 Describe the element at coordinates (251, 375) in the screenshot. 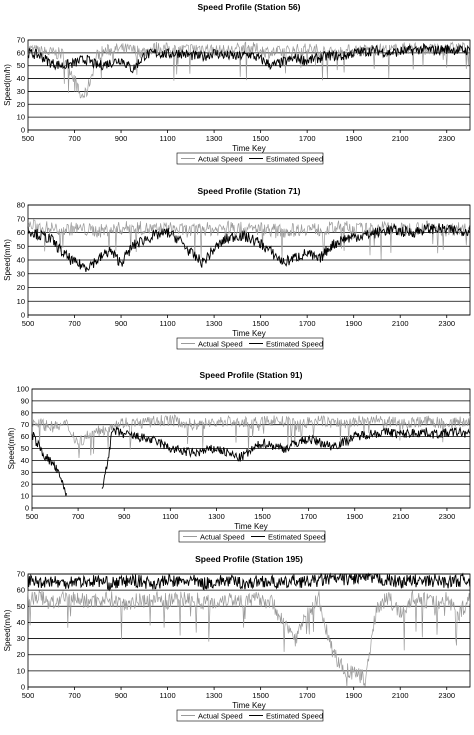

I see `chart-title: Speed Profile (Station 91)` at that location.